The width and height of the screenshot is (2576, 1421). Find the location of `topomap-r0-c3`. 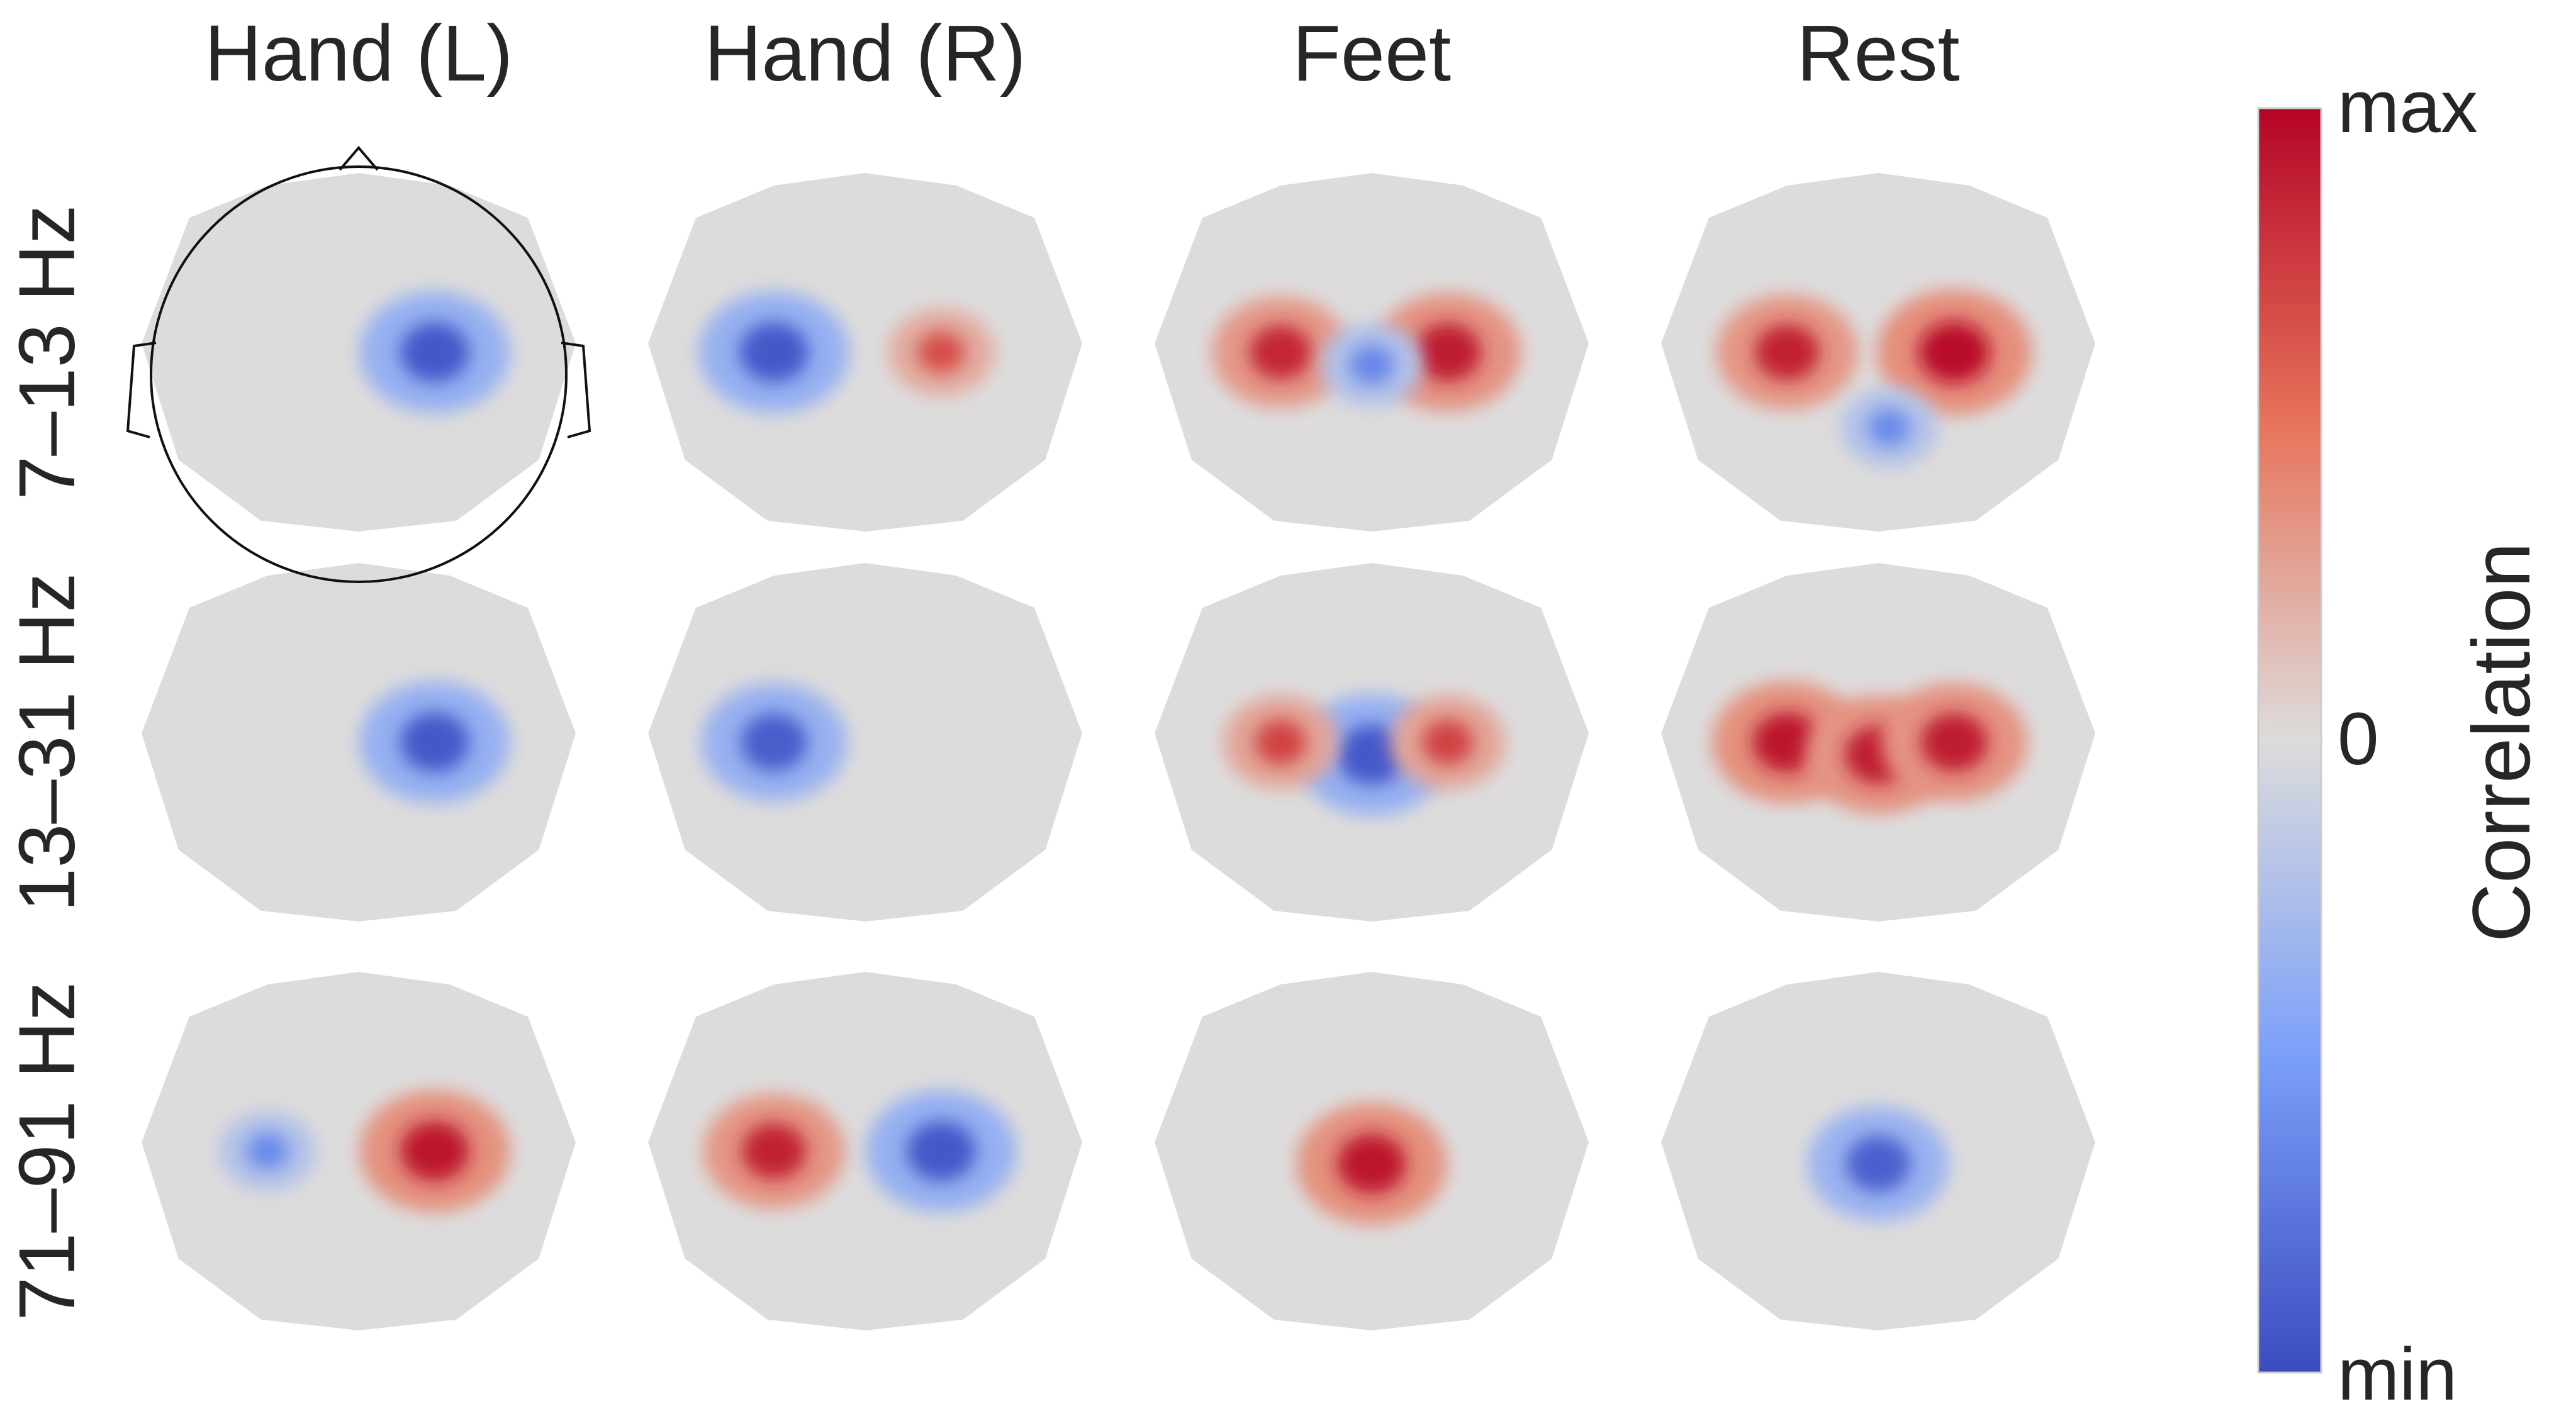

topomap-r0-c3 is located at coordinates (1878, 353).